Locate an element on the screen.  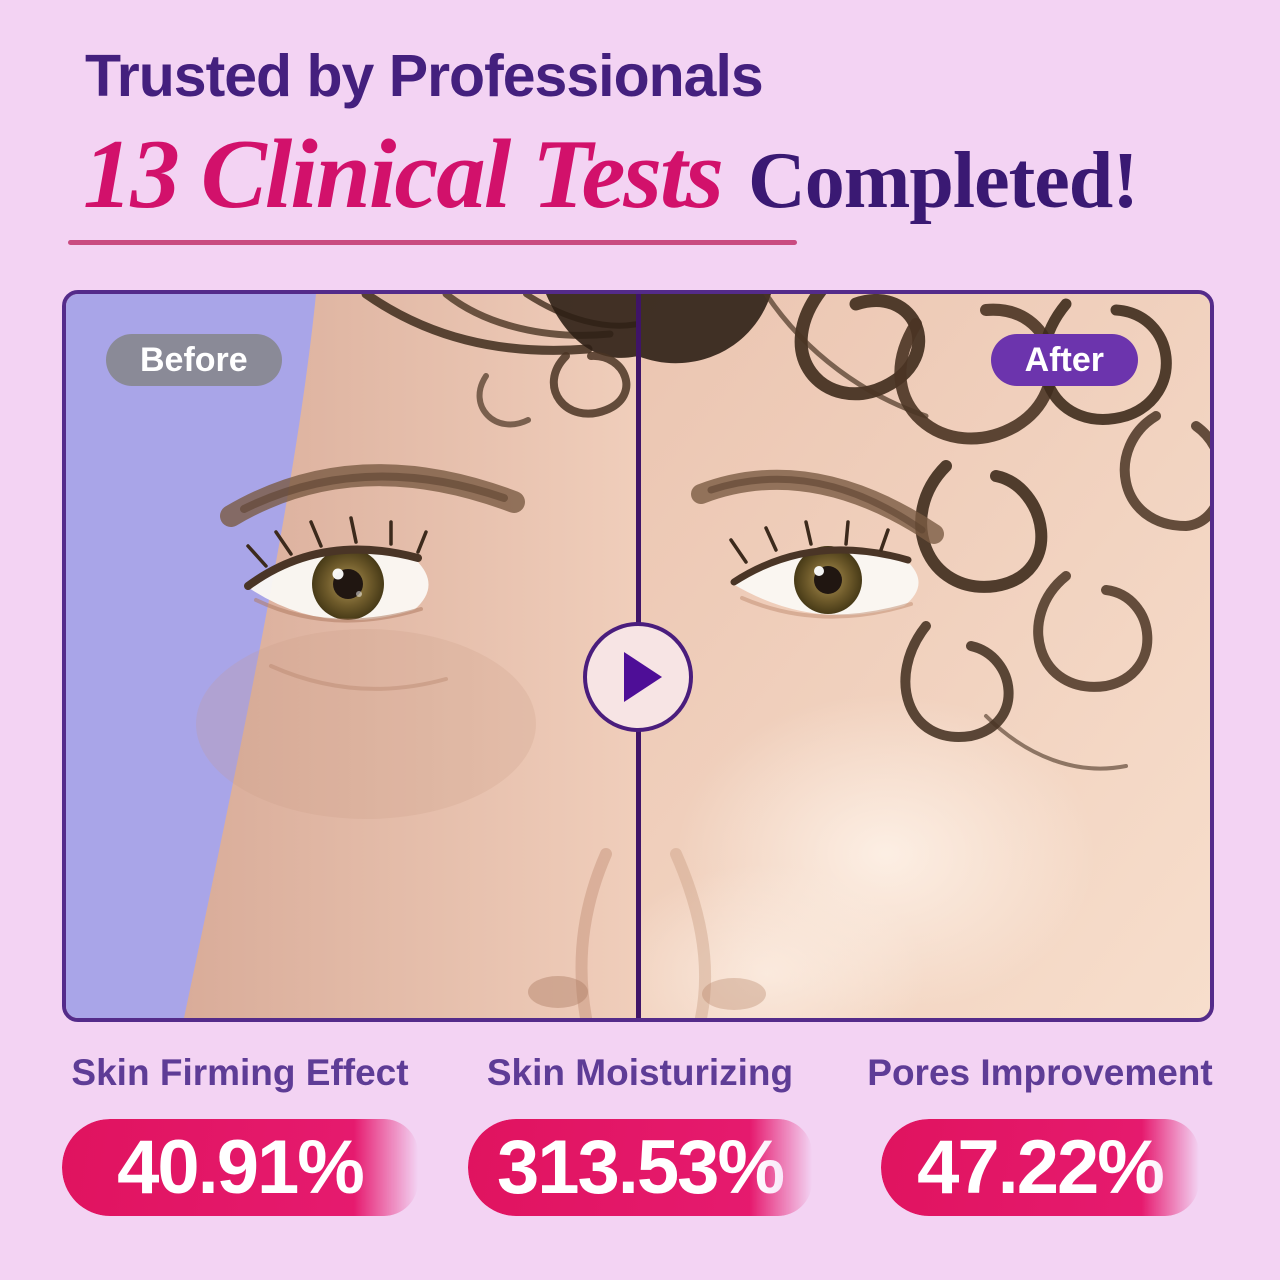
stat-skin-moisturizing: Skin Moisturizing 313.53% is located at coordinates (640, 1134).